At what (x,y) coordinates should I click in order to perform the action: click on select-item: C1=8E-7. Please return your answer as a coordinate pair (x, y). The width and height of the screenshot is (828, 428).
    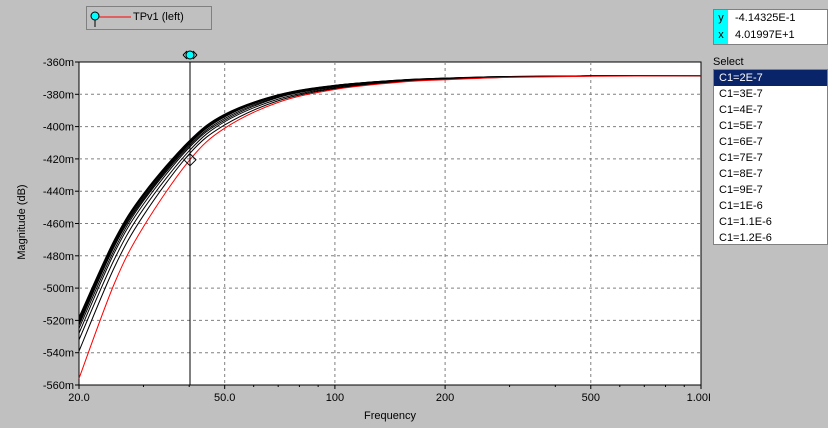
    Looking at the image, I should click on (741, 174).